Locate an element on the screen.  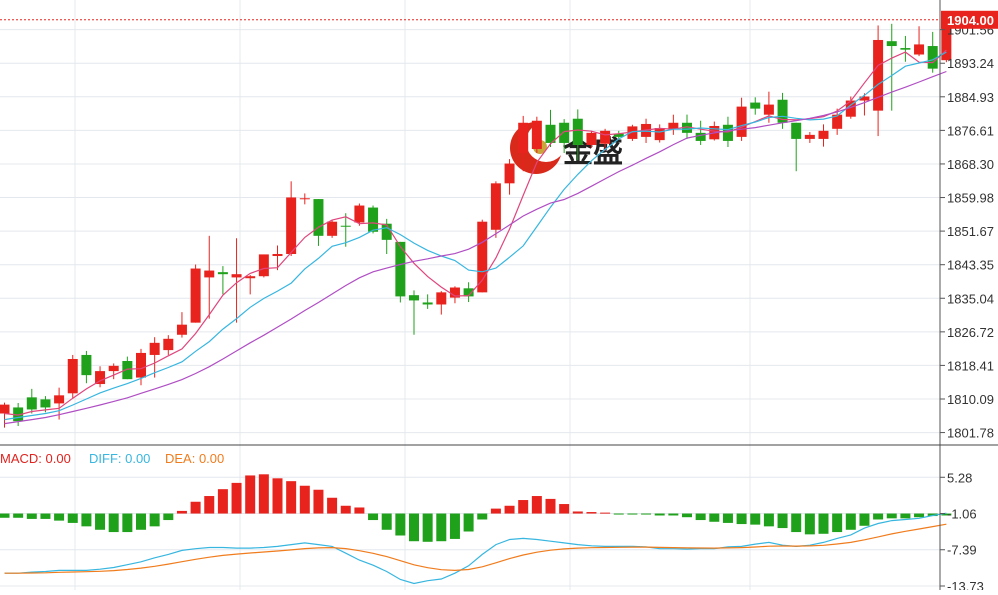
macd-legend-2: DEA: 0.00 is located at coordinates (194, 458).